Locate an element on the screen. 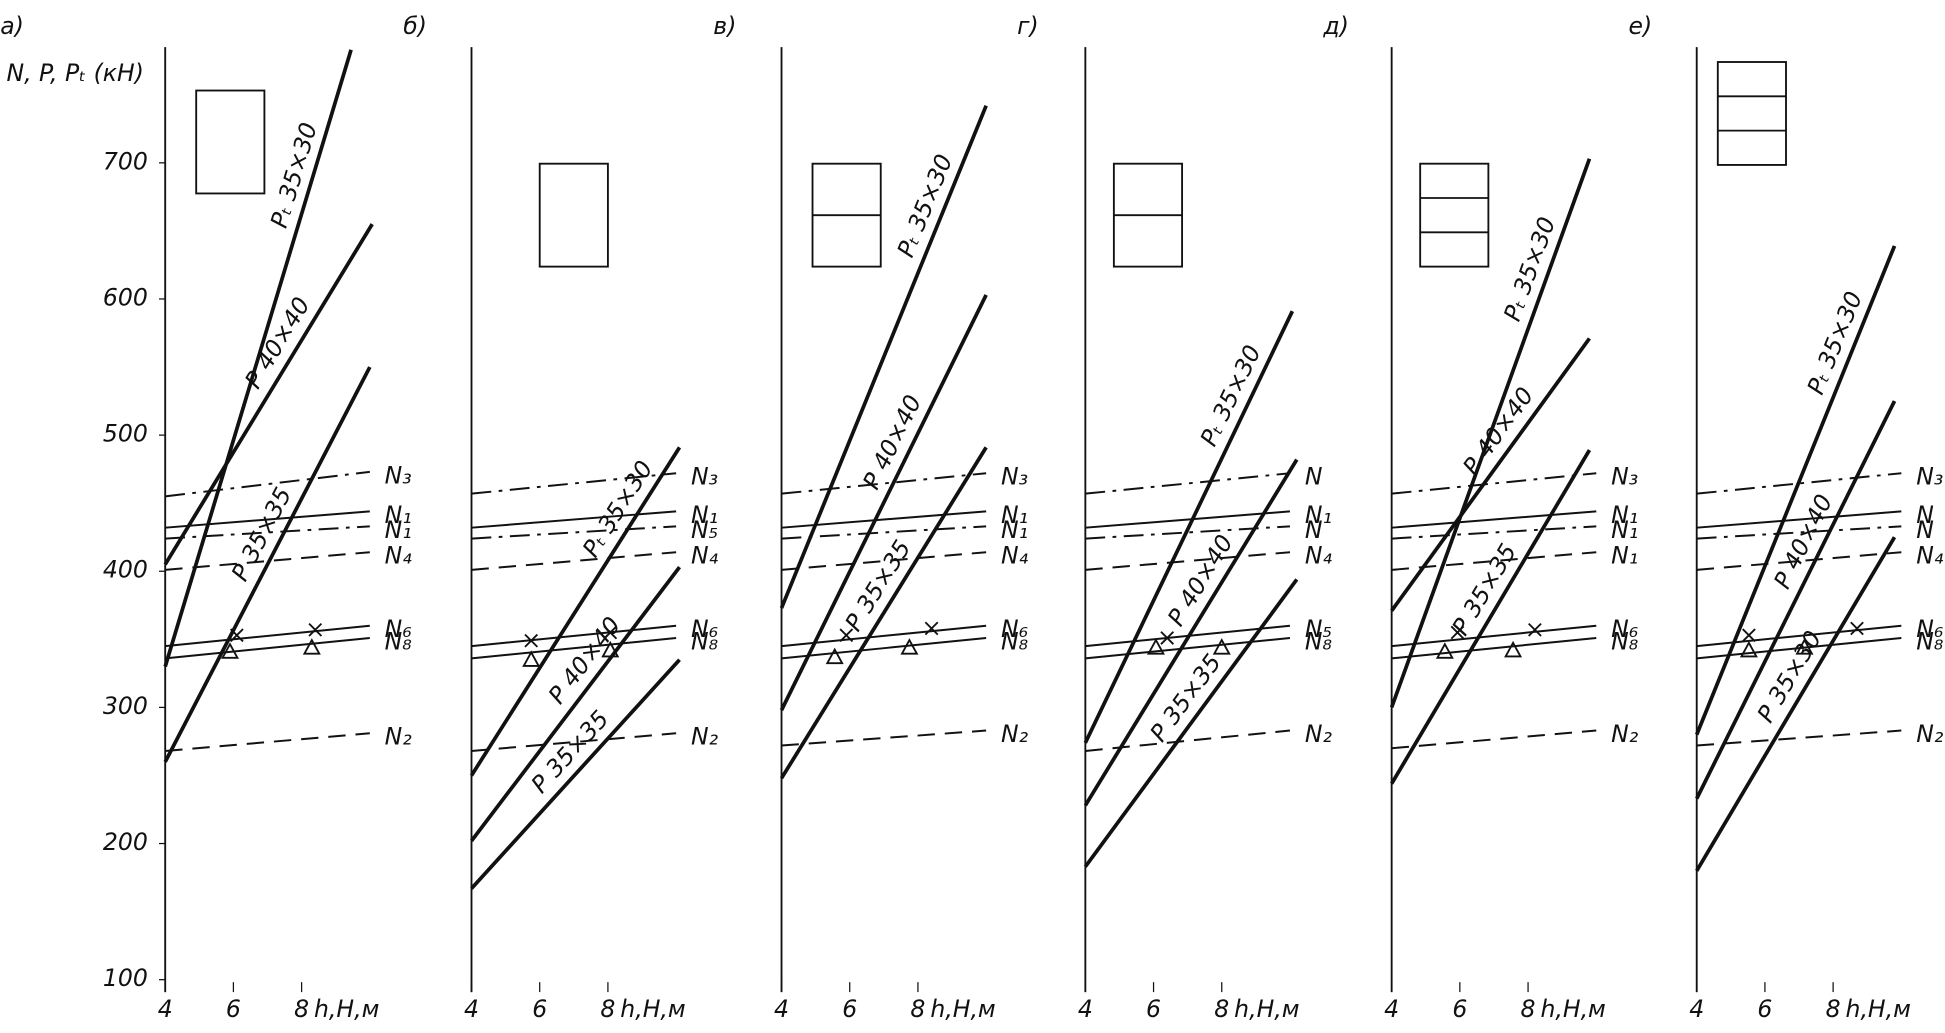  series-label: P 40×40 is located at coordinates (1803, 541).